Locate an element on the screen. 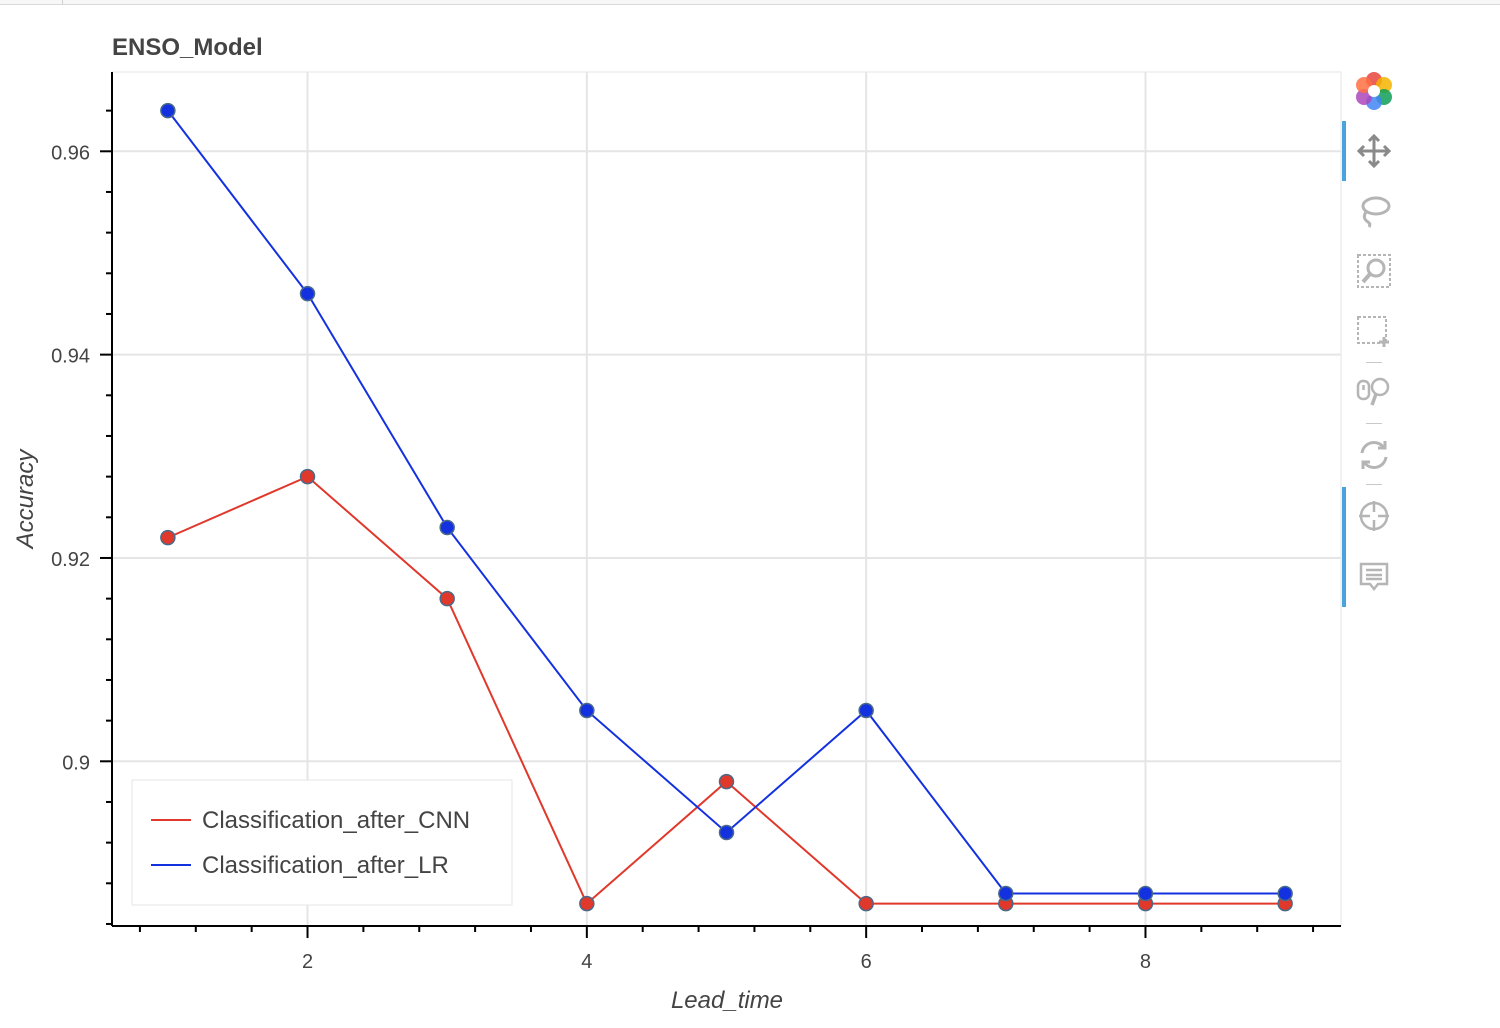  reset-icon is located at coordinates (1374, 455).